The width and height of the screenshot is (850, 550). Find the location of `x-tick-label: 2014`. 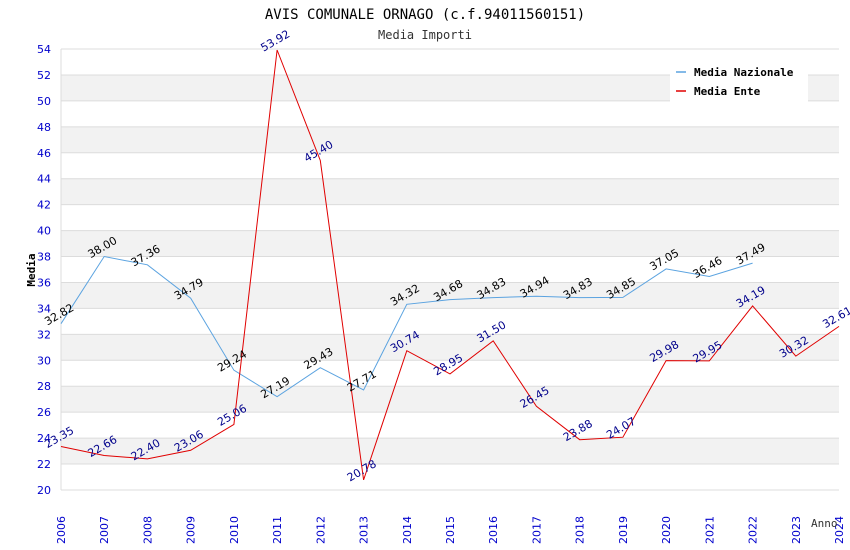

x-tick-label: 2014 is located at coordinates (407, 530).